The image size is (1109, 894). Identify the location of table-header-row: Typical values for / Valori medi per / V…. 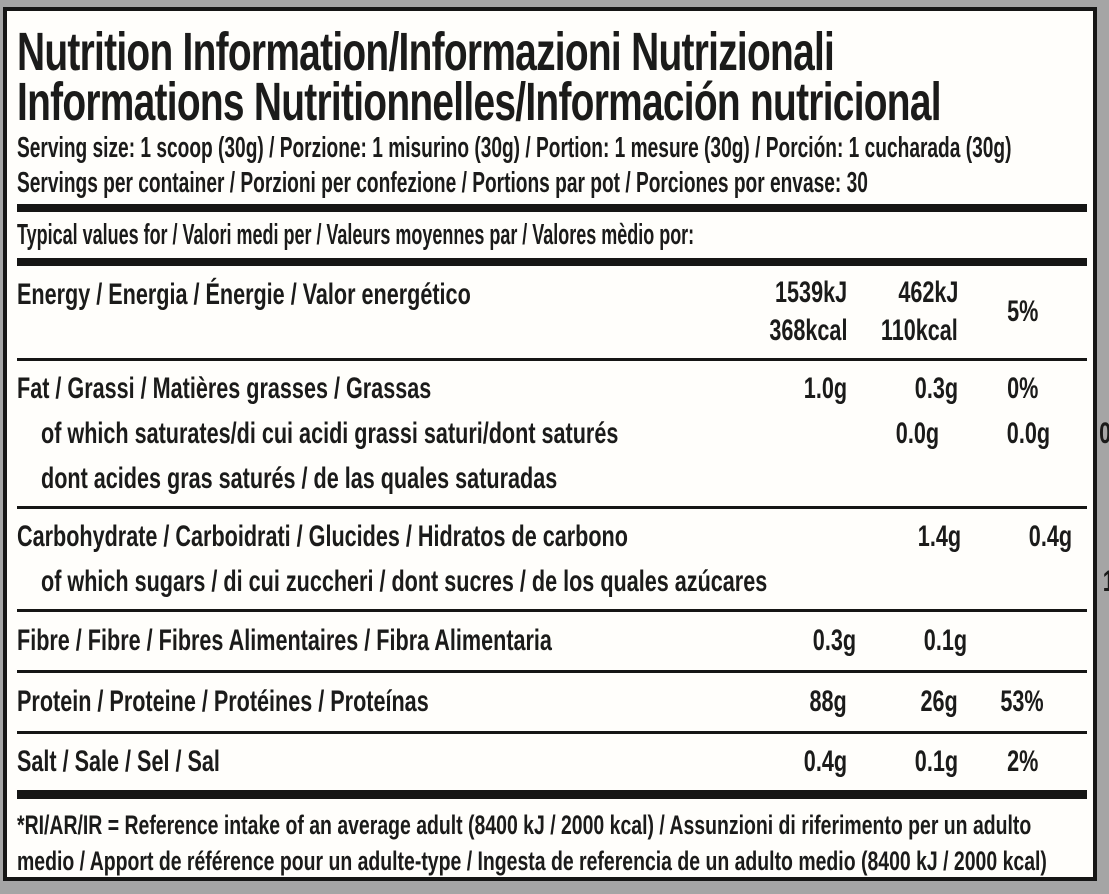
(552, 235).